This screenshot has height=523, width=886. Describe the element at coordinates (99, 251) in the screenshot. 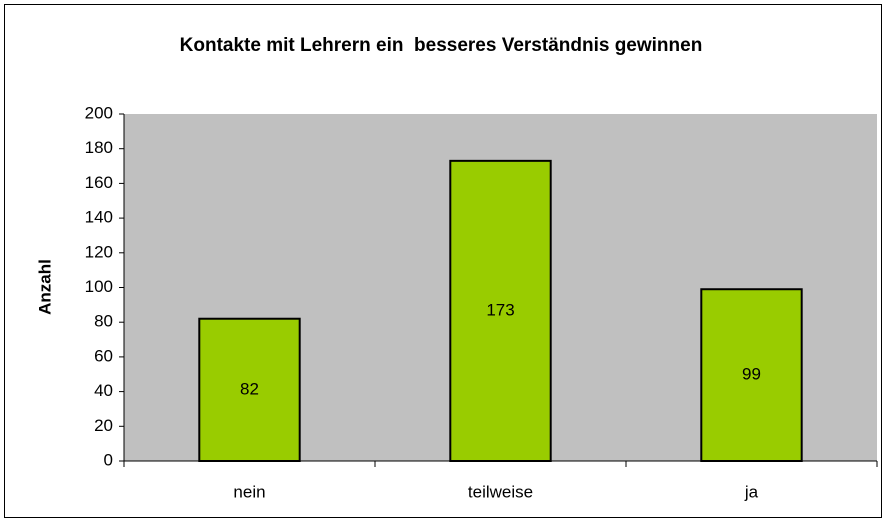

I see `y-tick-label: 120` at that location.